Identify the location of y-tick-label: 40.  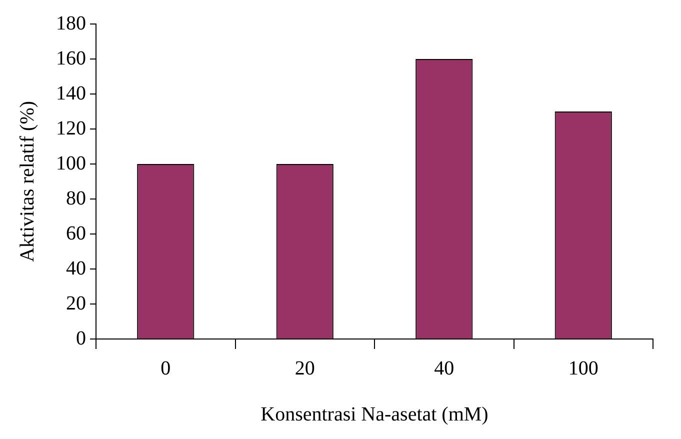
(76, 268).